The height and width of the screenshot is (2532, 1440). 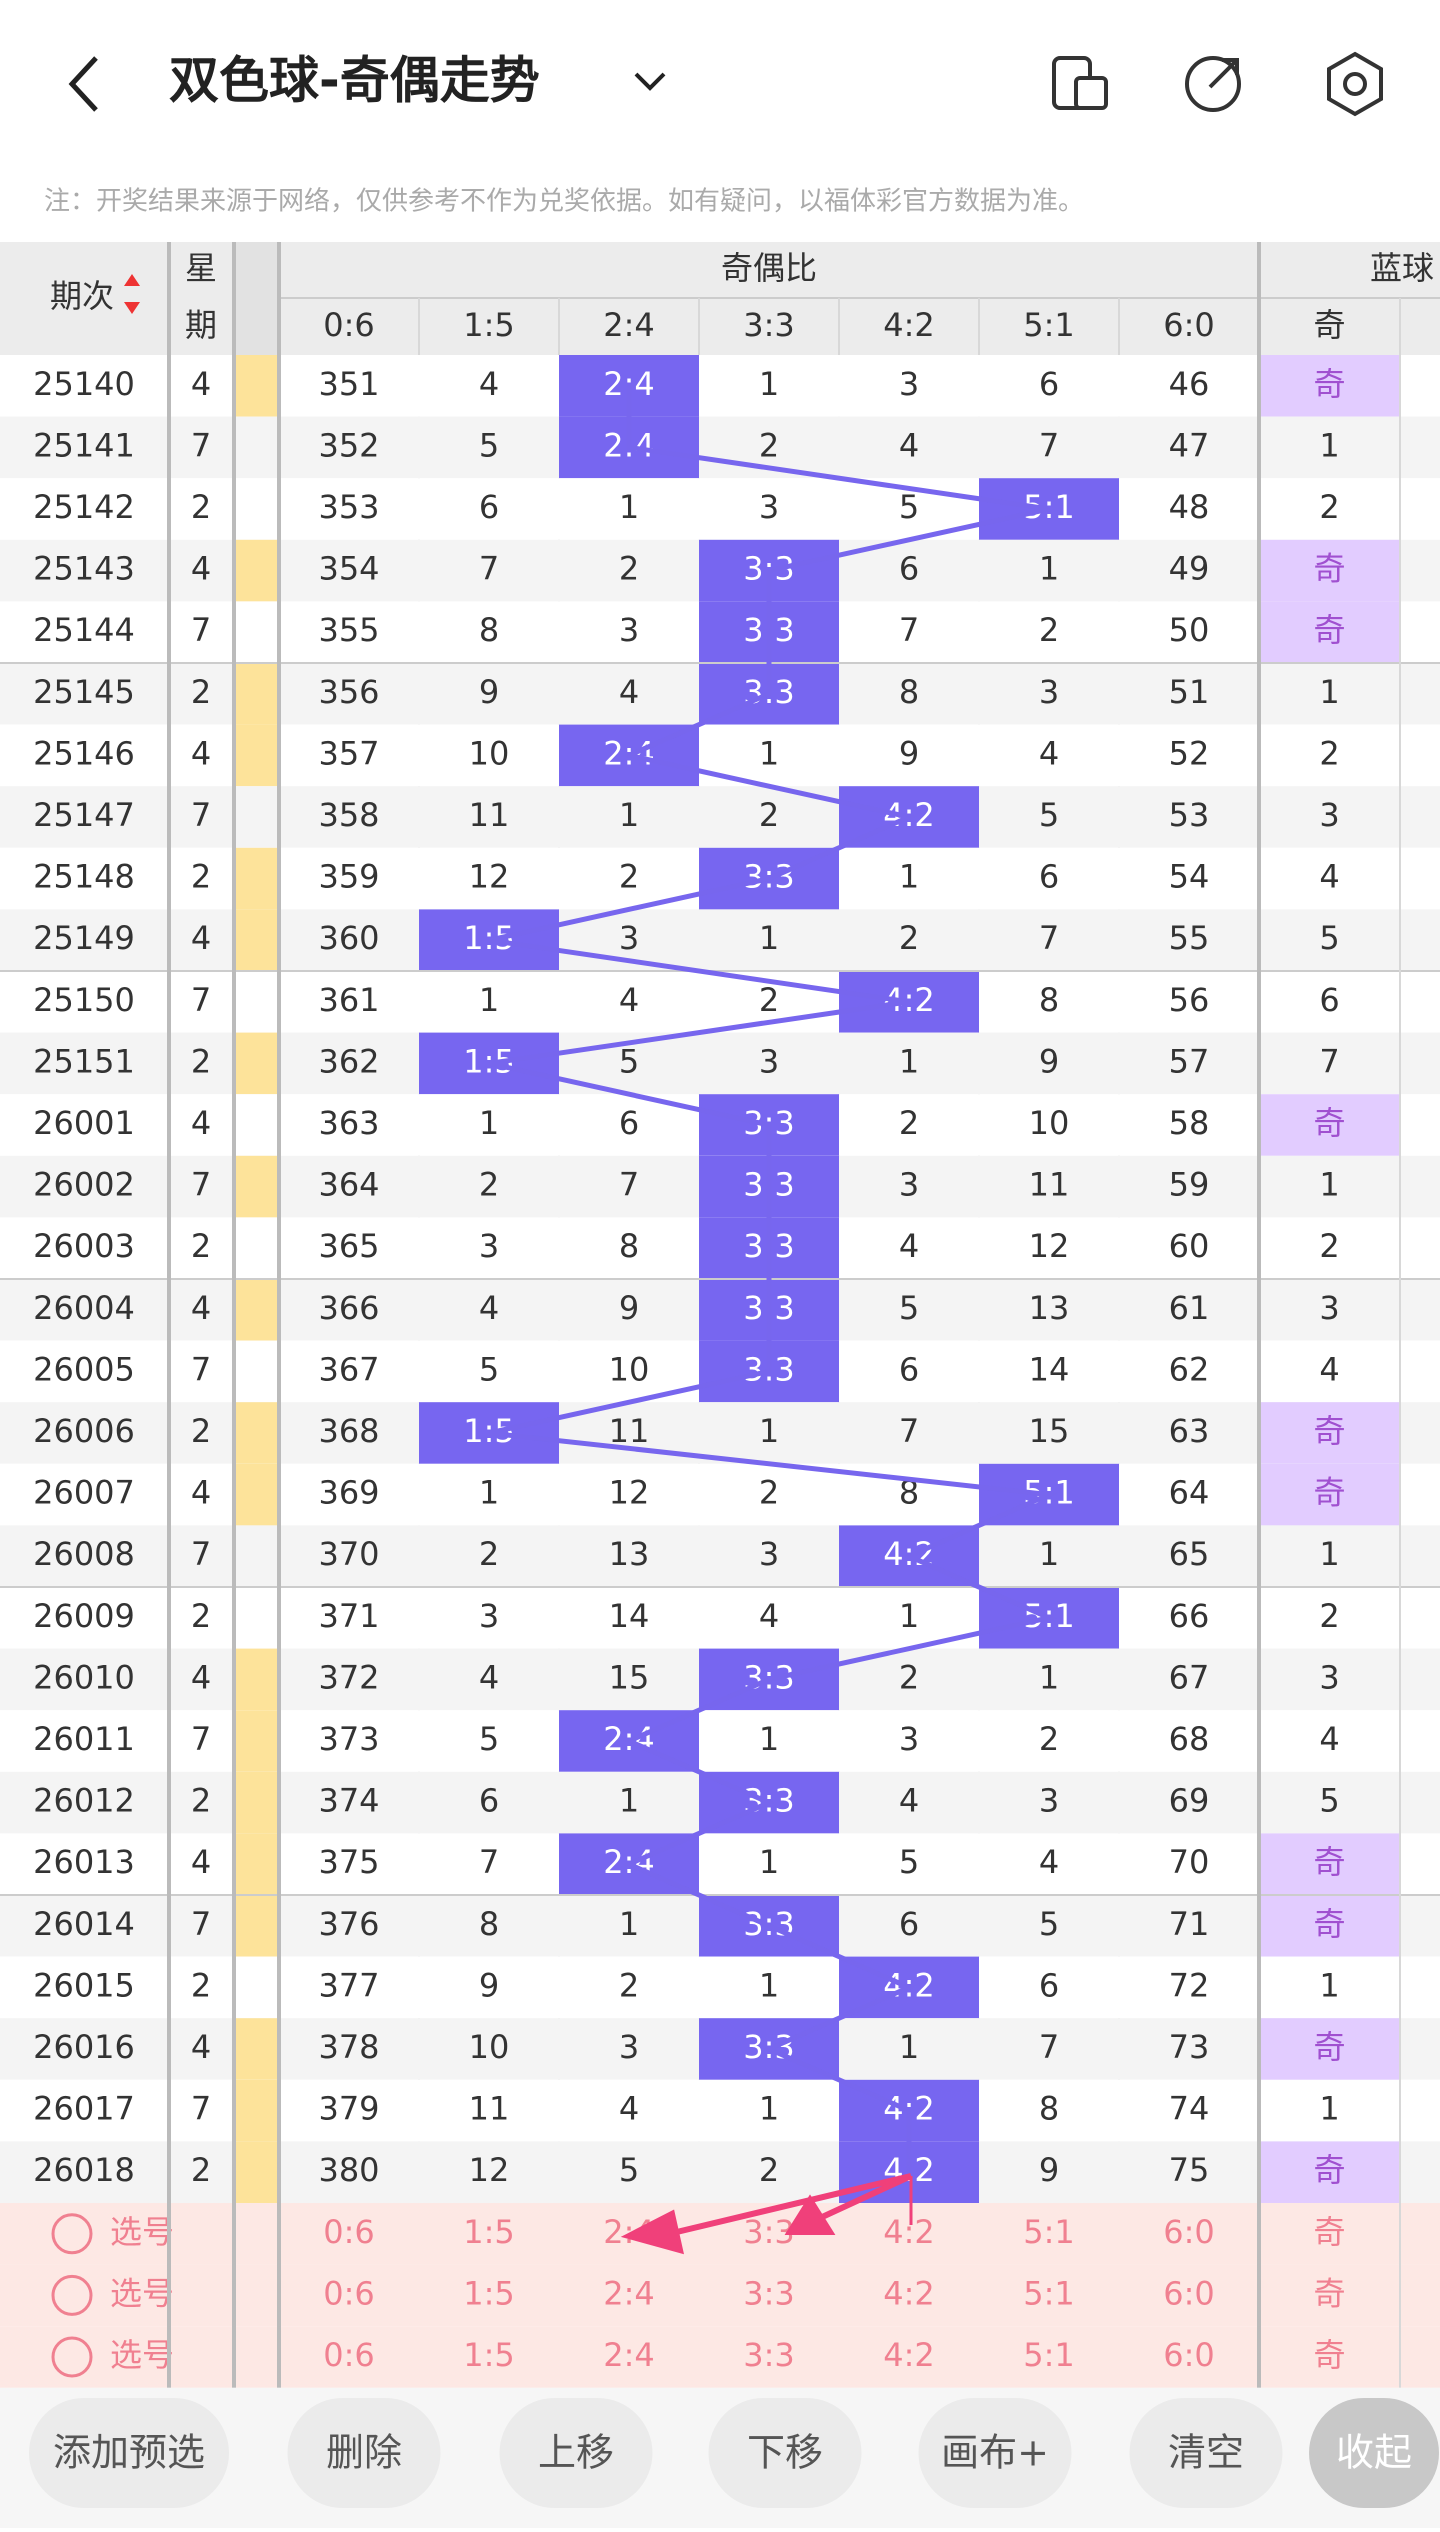 I want to click on button-label: 清空, so click(x=1206, y=2453).